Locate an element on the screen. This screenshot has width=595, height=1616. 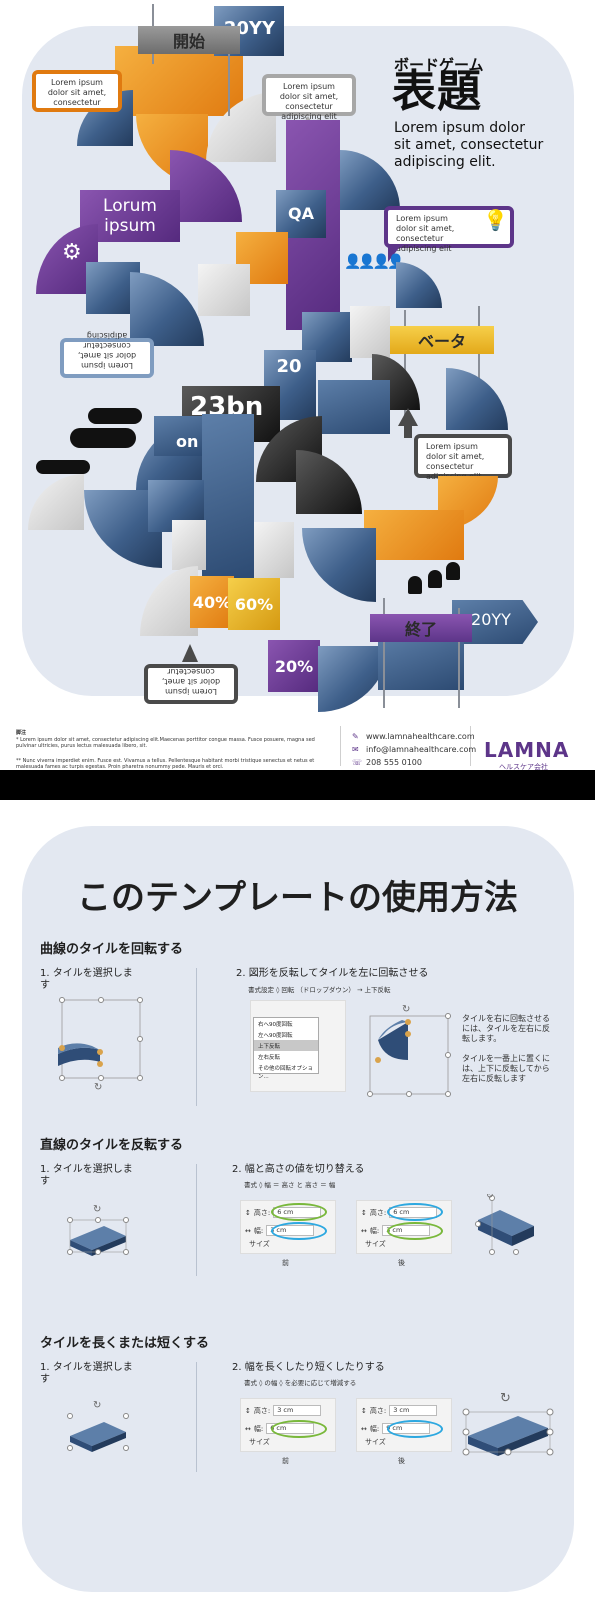
email-icon: ✉ is located at coordinates (355, 749).